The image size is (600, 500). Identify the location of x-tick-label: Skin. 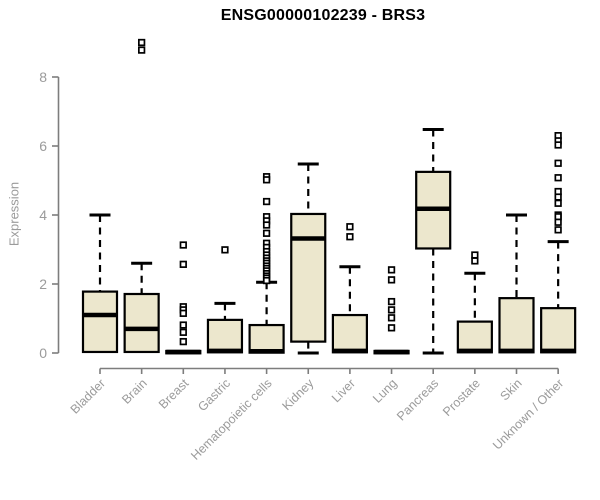
(511, 389).